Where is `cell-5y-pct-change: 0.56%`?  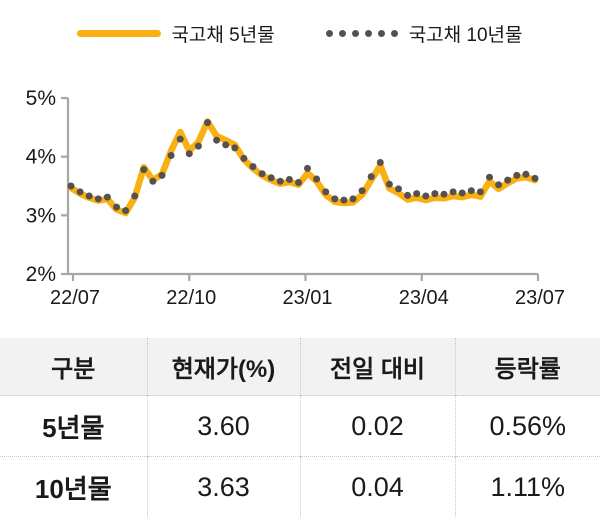 cell-5y-pct-change: 0.56% is located at coordinates (527, 426).